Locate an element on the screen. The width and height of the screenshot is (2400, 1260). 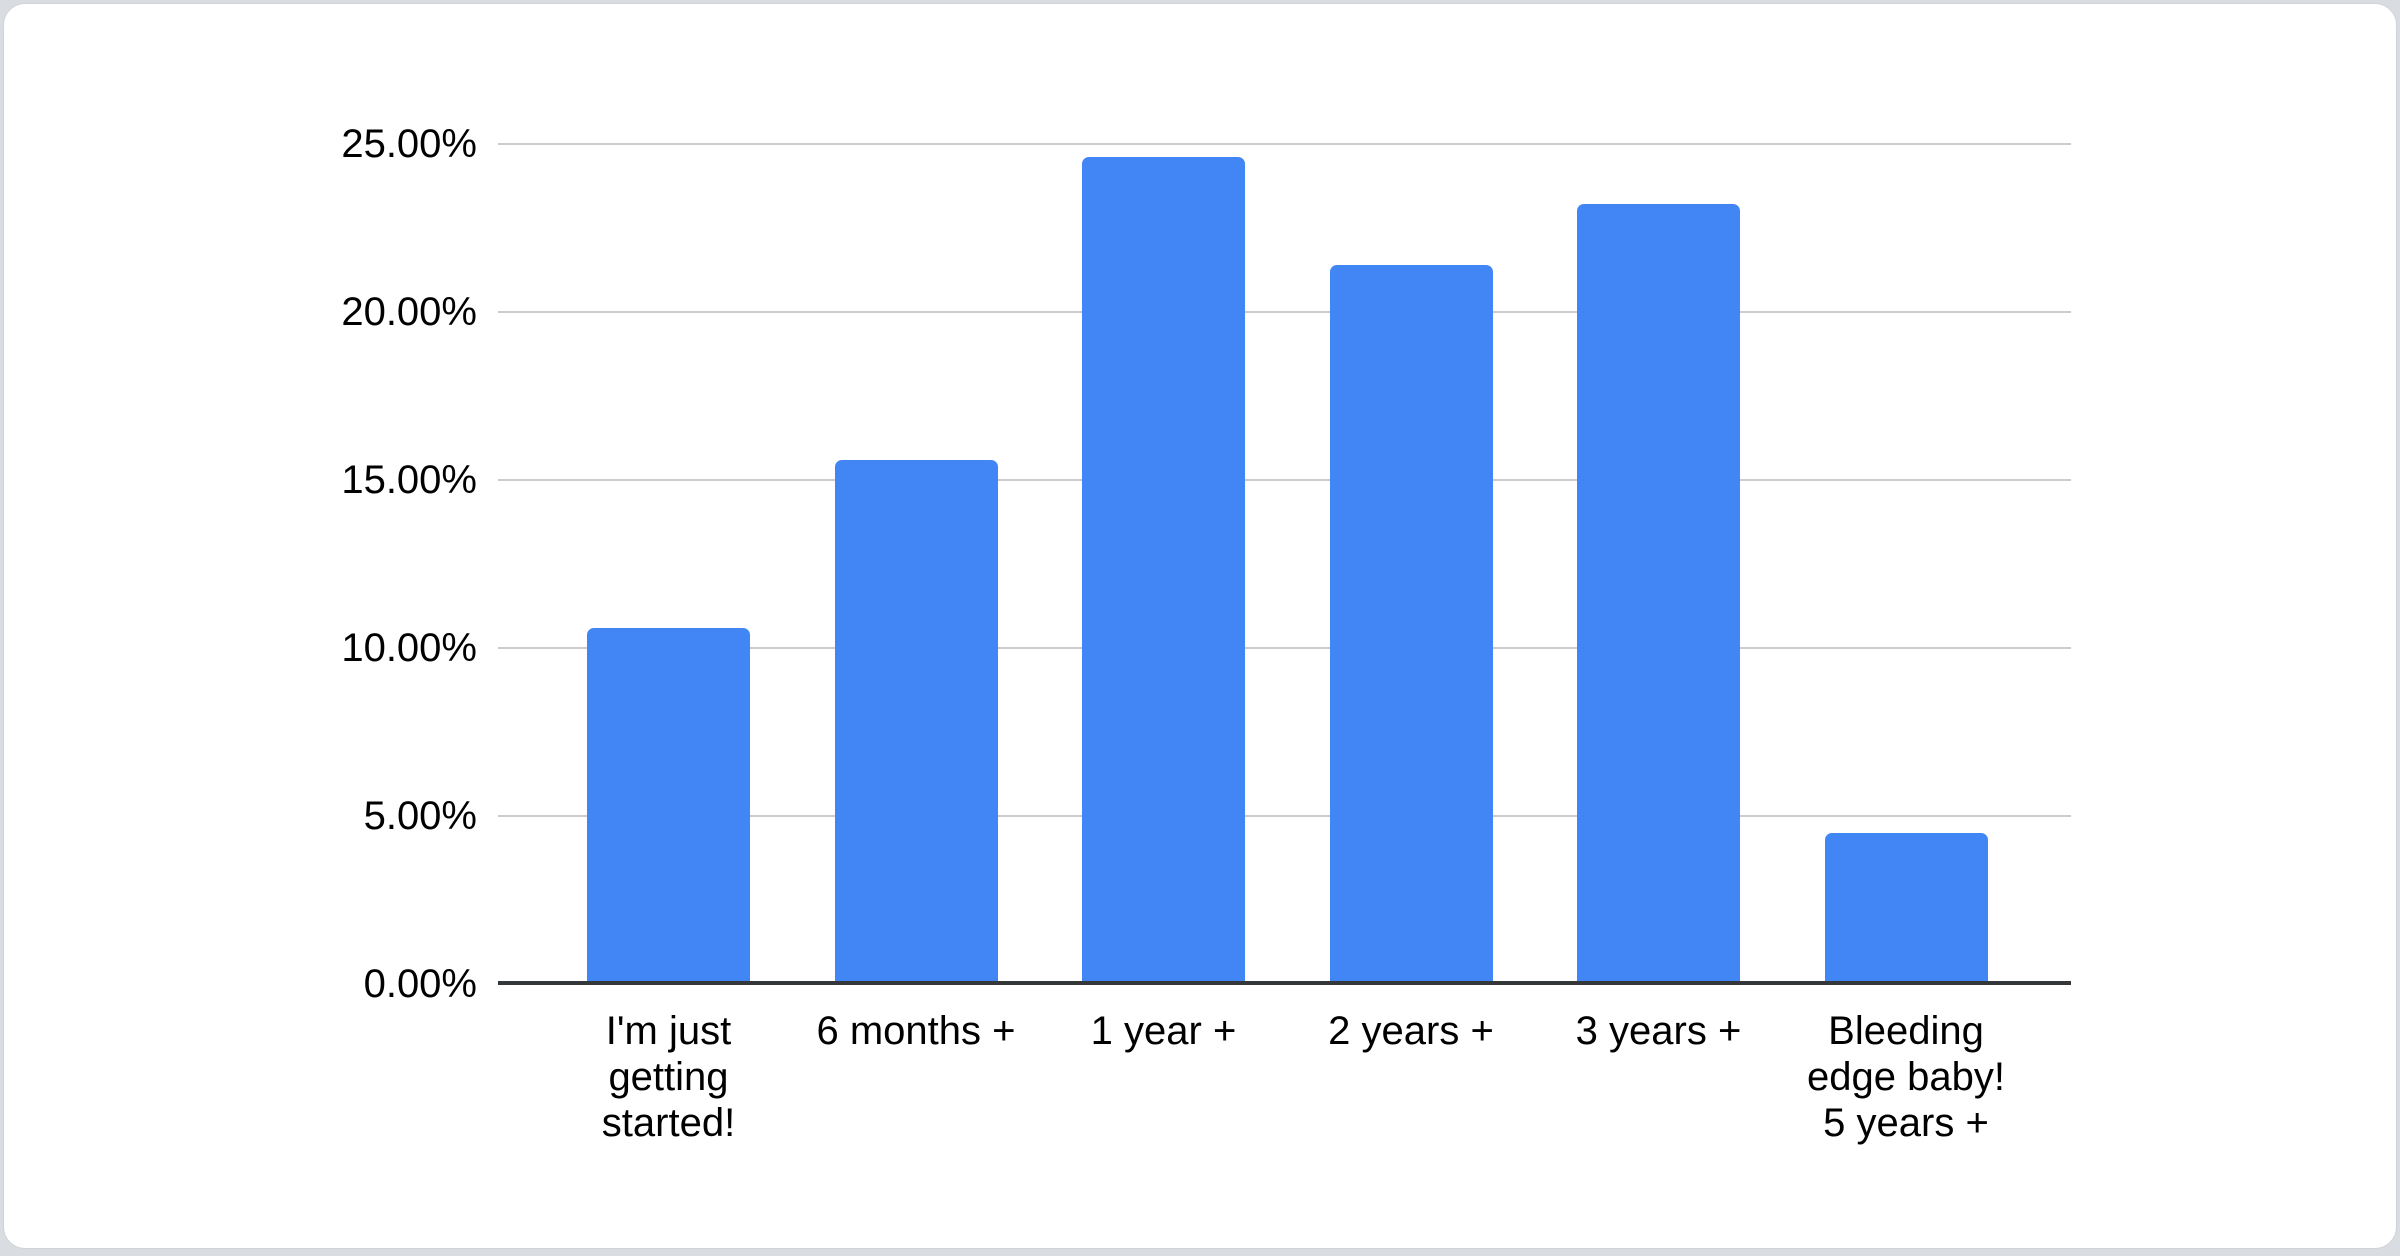
bar-2-years is located at coordinates (1411, 624).